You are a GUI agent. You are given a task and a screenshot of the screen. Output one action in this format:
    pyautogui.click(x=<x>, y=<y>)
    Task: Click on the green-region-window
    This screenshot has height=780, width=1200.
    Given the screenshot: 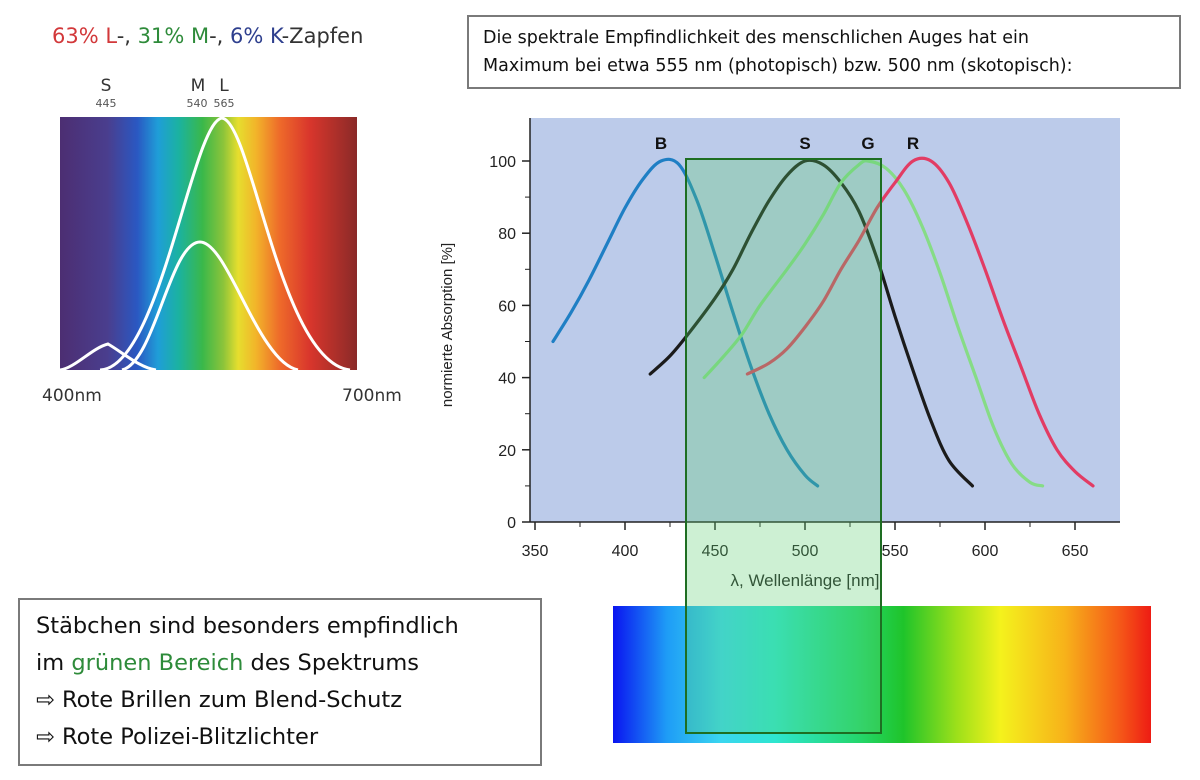 What is the action you would take?
    pyautogui.click(x=783, y=446)
    